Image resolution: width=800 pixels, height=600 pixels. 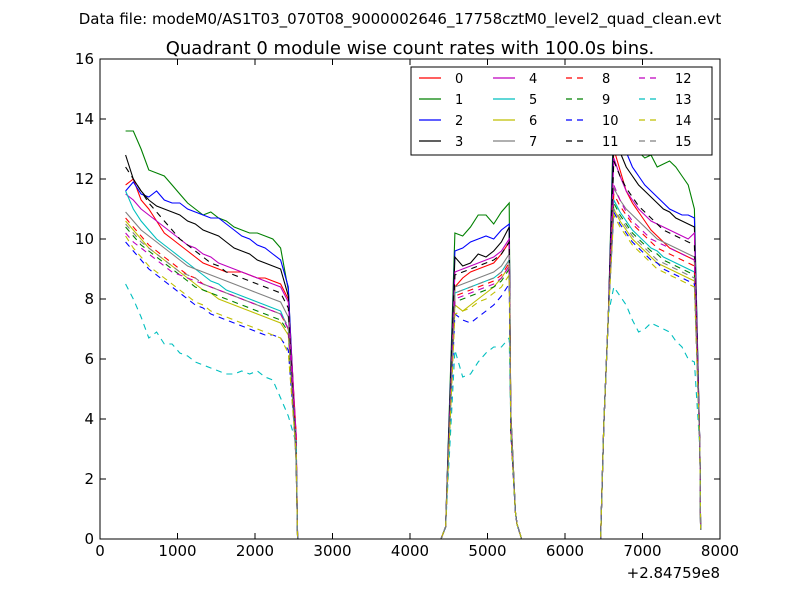 I want to click on legend-label-2: 2, so click(x=459, y=121).